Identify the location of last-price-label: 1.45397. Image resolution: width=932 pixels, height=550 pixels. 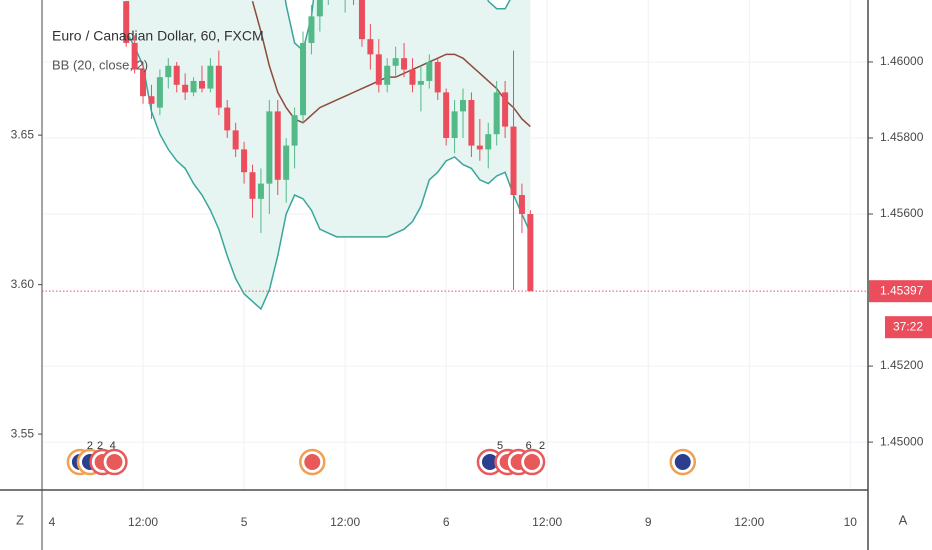
(902, 290).